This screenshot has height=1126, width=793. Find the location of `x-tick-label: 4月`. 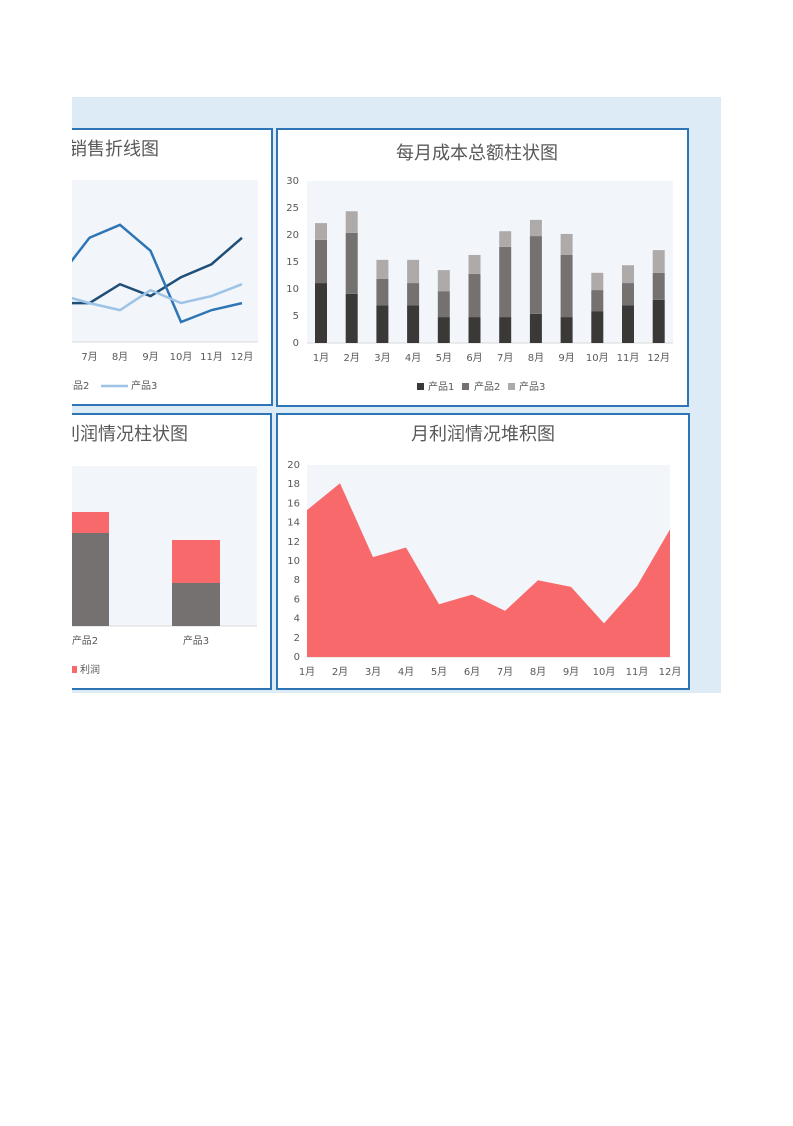

x-tick-label: 4月 is located at coordinates (413, 358).